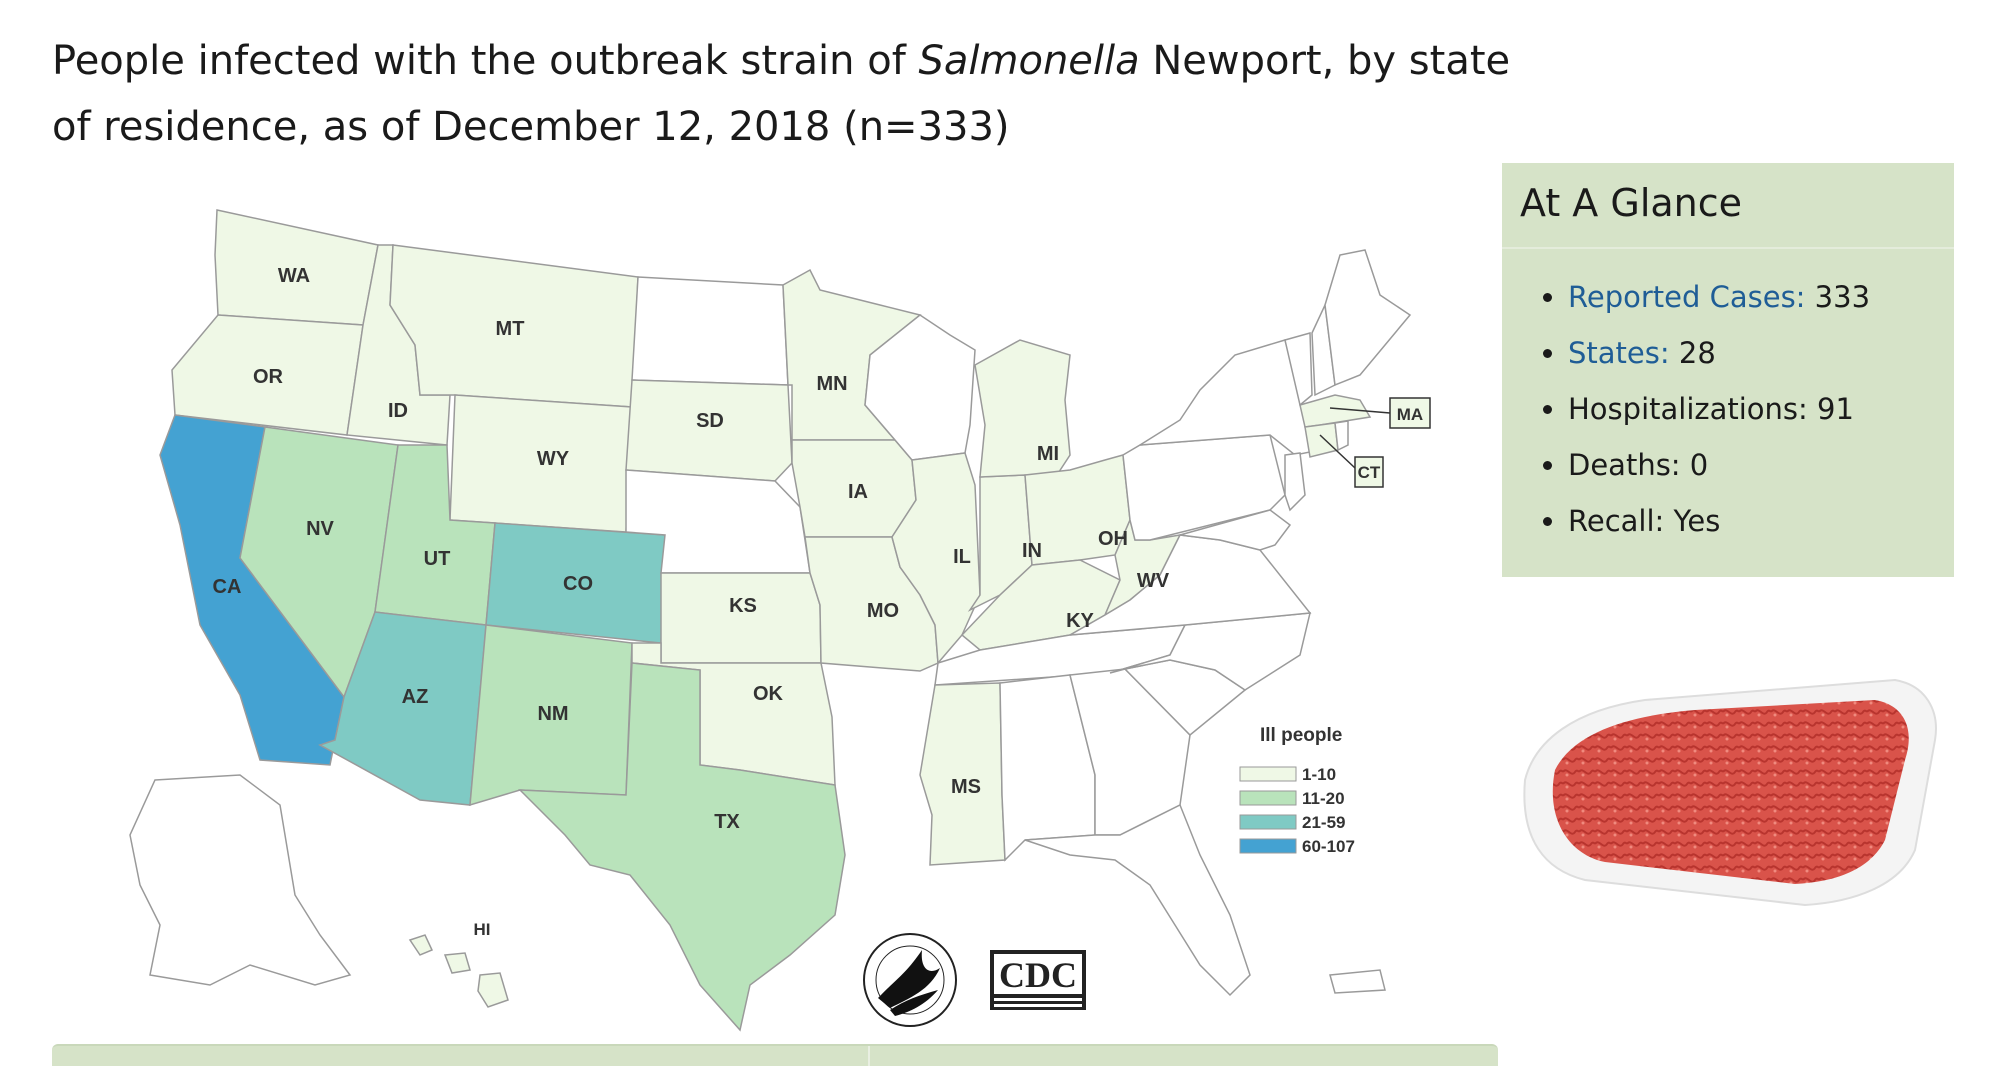 Image resolution: width=2000 pixels, height=1066 pixels. I want to click on legend-title: Ill people, so click(1301, 735).